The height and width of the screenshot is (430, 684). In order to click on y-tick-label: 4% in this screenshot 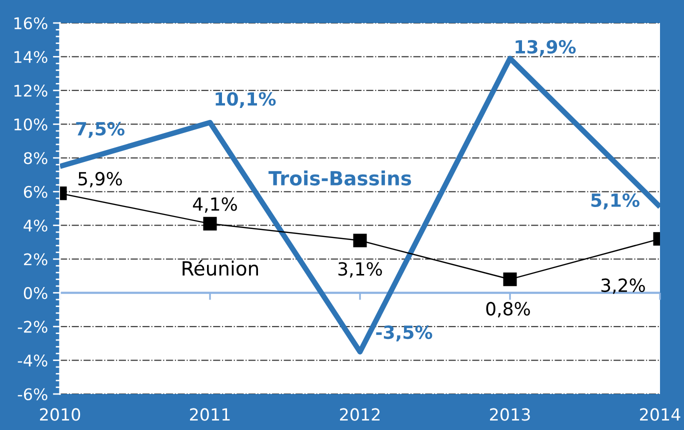, I will do `click(36, 226)`.